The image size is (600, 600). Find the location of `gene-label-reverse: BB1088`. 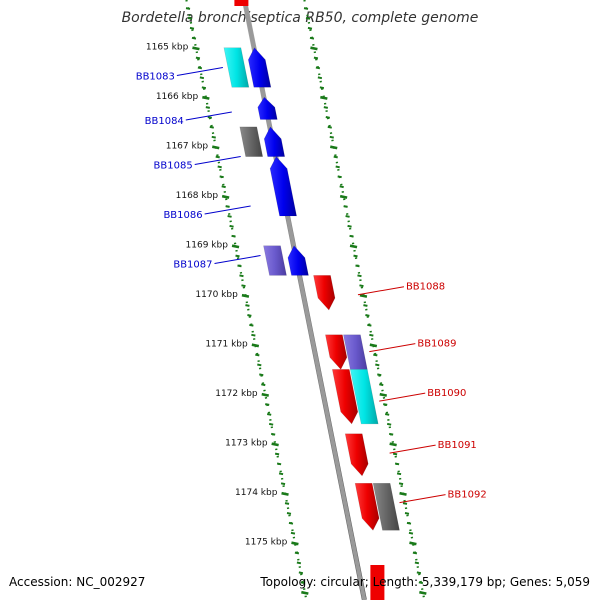

gene-label-reverse: BB1088 is located at coordinates (425, 287).